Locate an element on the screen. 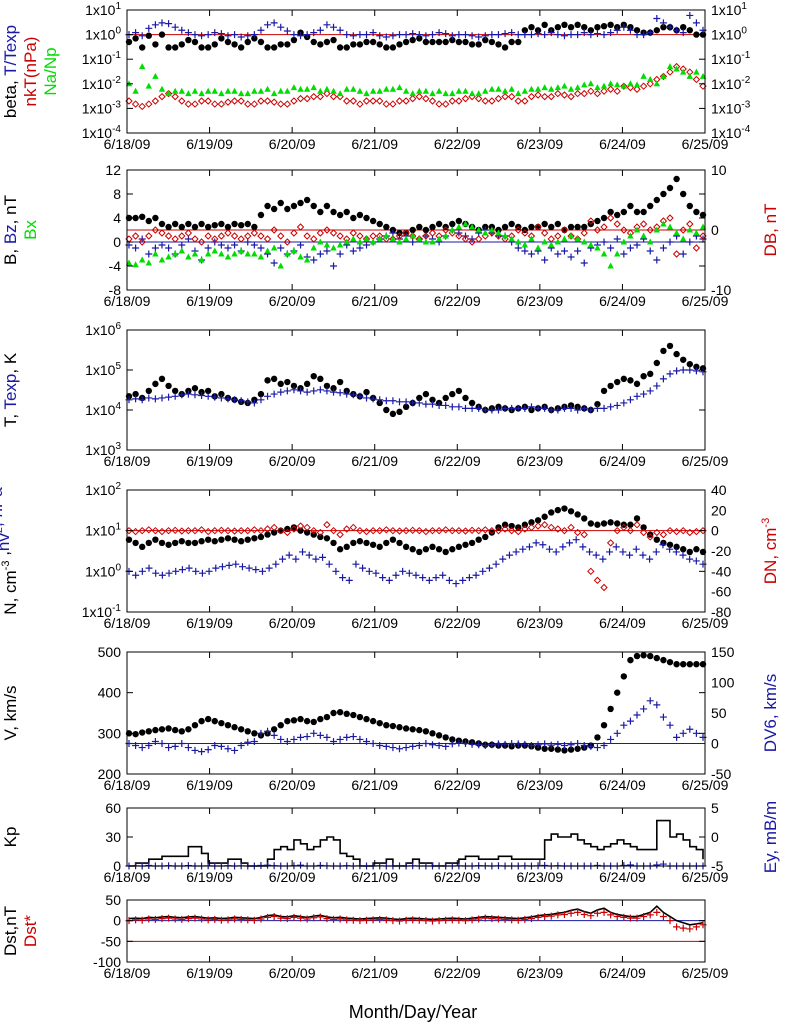  y-tick-label: 1x10⁶ is located at coordinates (103, 329).